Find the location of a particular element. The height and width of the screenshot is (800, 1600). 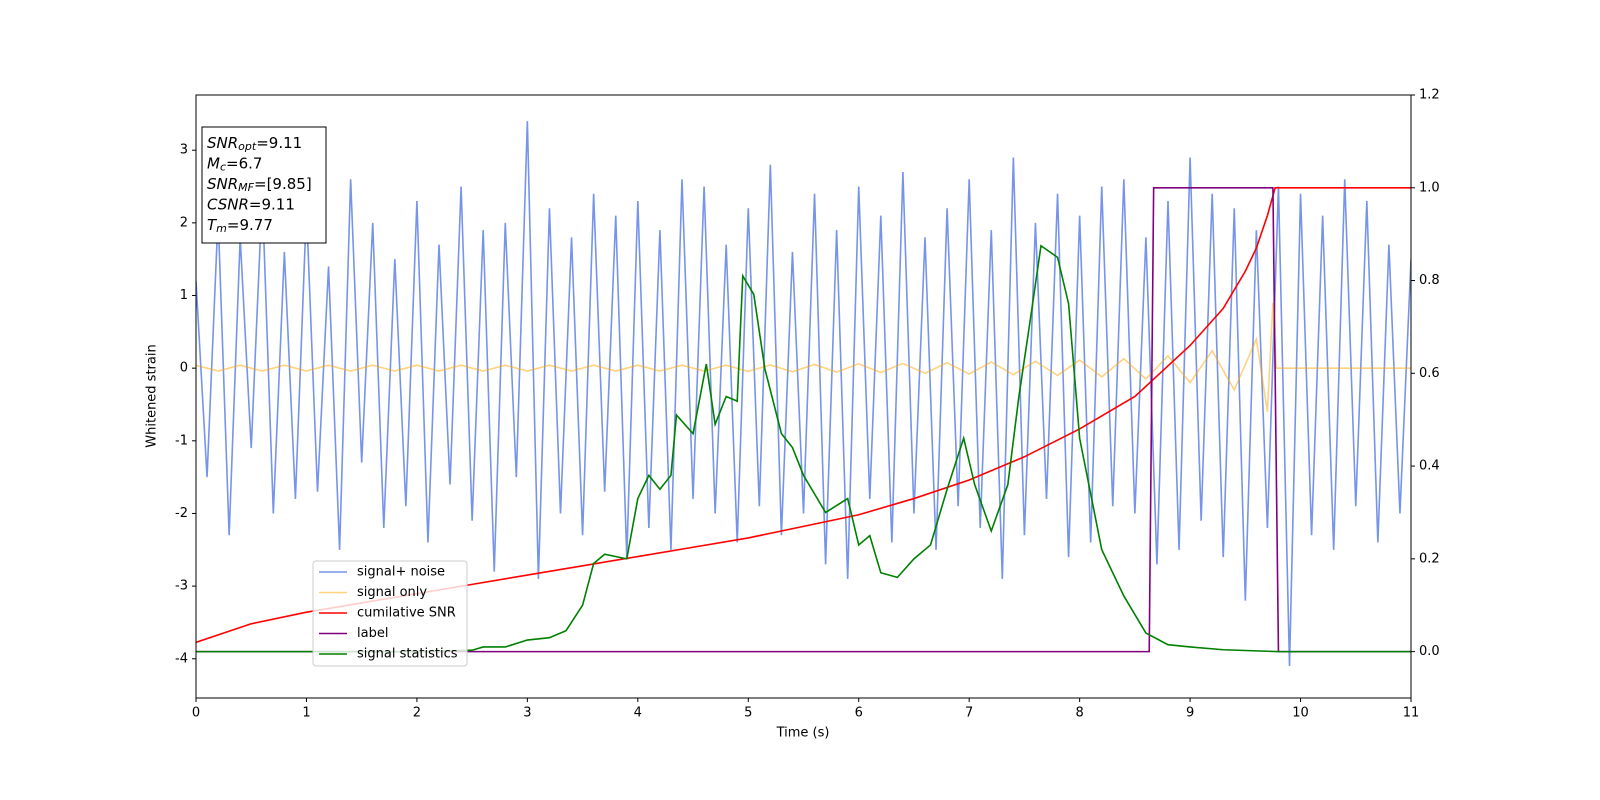

y-tick-label: 1 is located at coordinates (184, 295).